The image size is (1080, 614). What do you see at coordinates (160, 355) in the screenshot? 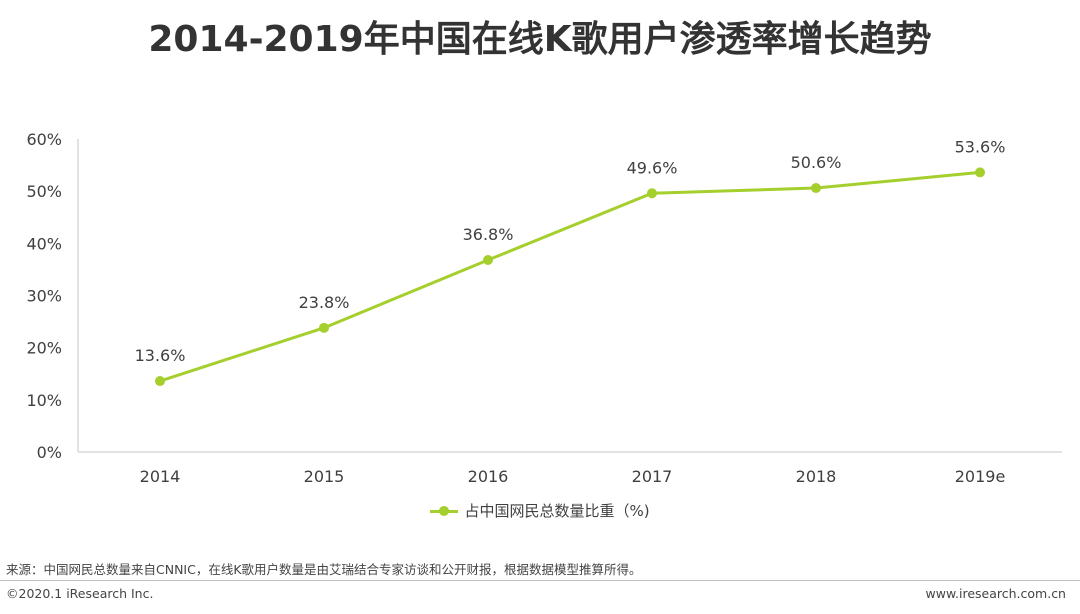
I see `data-label: 13.6%` at bounding box center [160, 355].